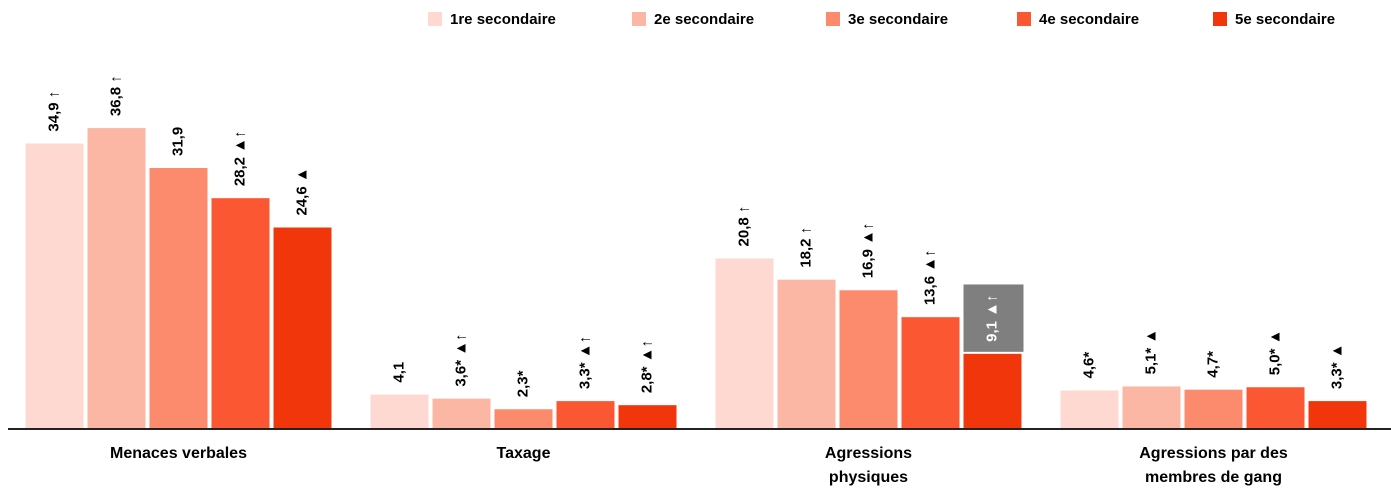  I want to click on x-tick-label: Agressions par des membres de gang, so click(1213, 465).